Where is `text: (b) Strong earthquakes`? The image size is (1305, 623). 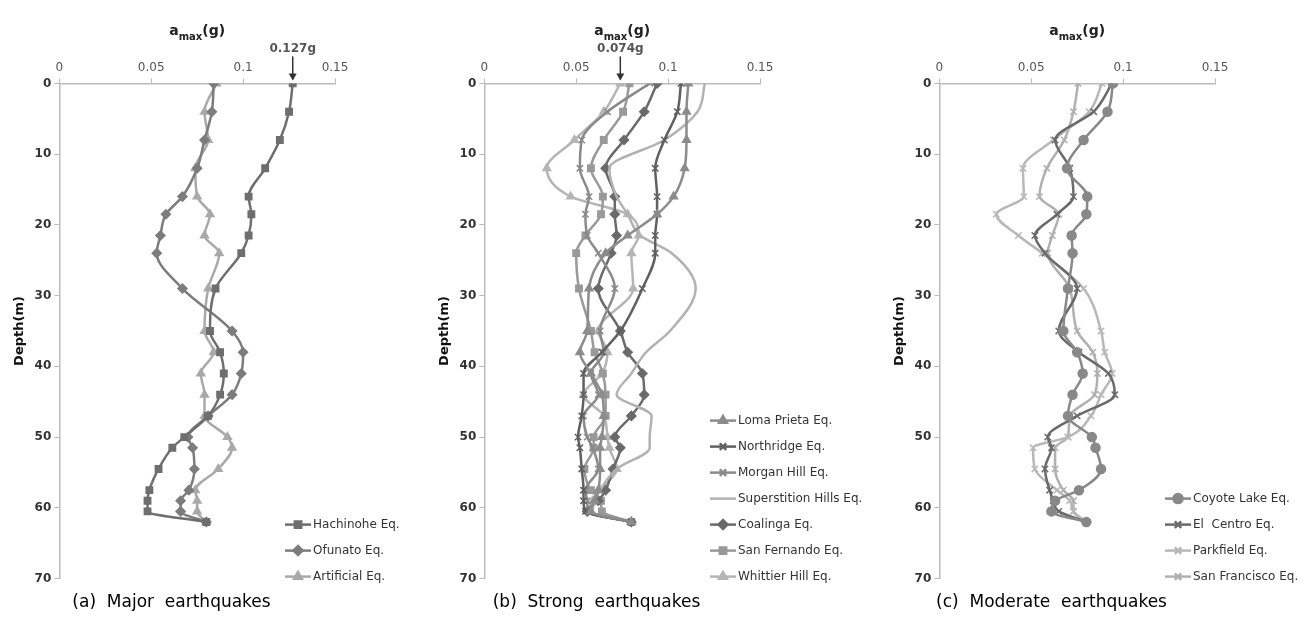 text: (b) Strong earthquakes is located at coordinates (596, 601).